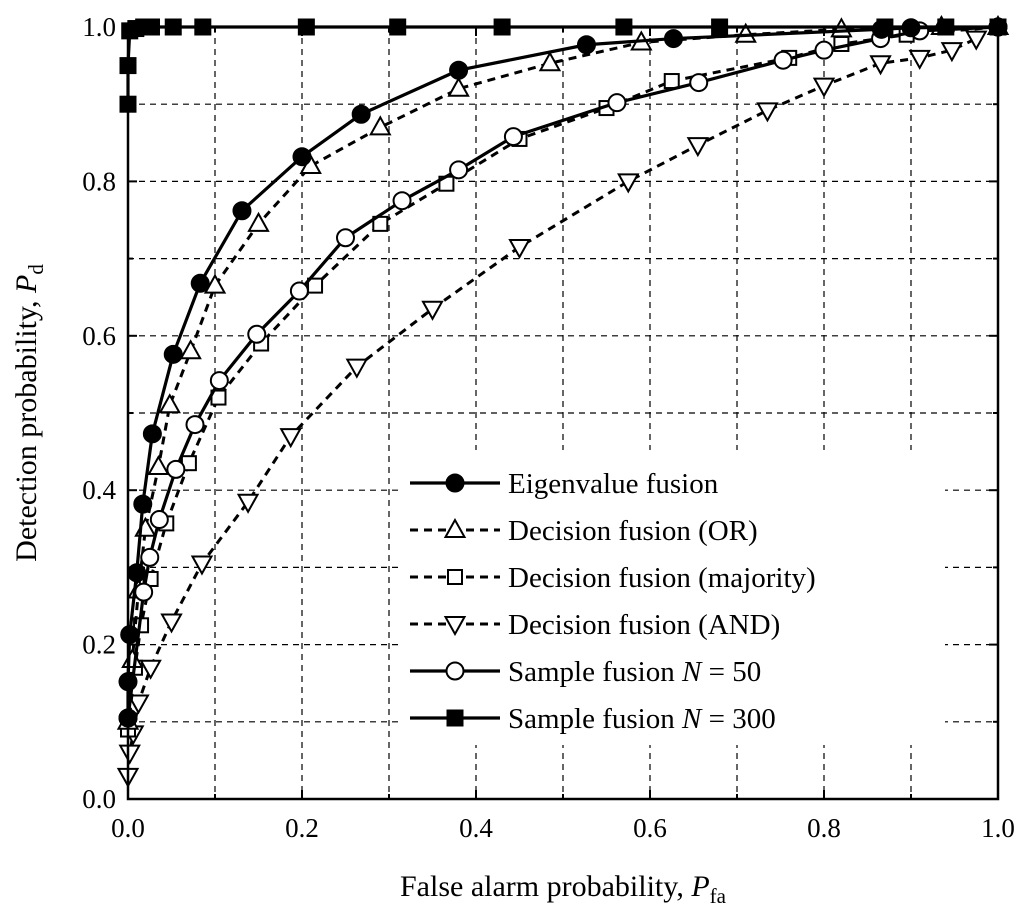 The image size is (1024, 918). I want to click on x-tick-label: 0.2, so click(302, 828).